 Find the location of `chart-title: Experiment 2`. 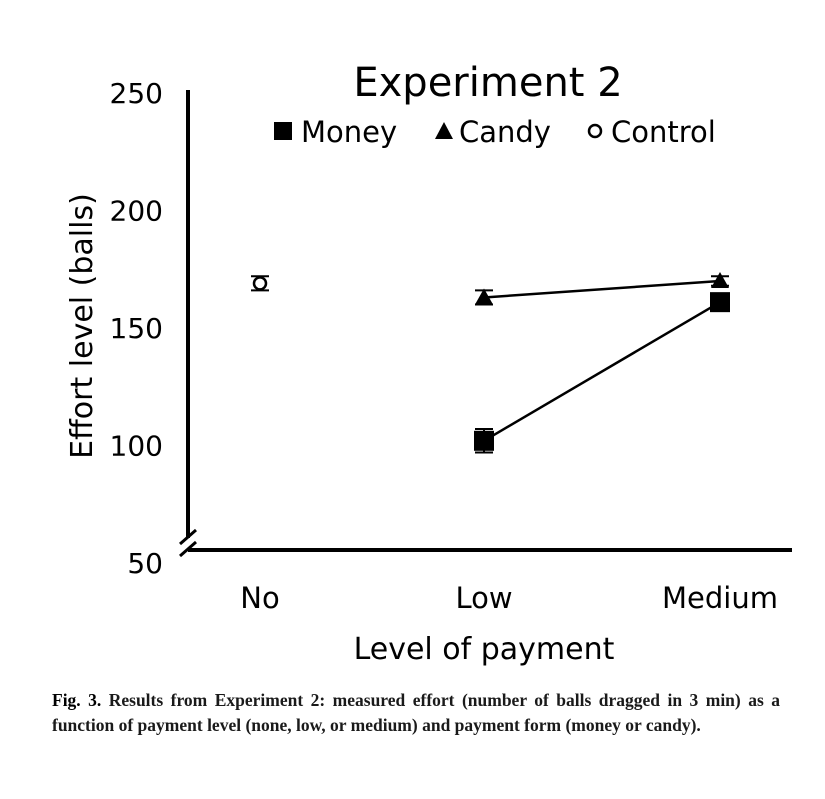

chart-title: Experiment 2 is located at coordinates (487, 83).